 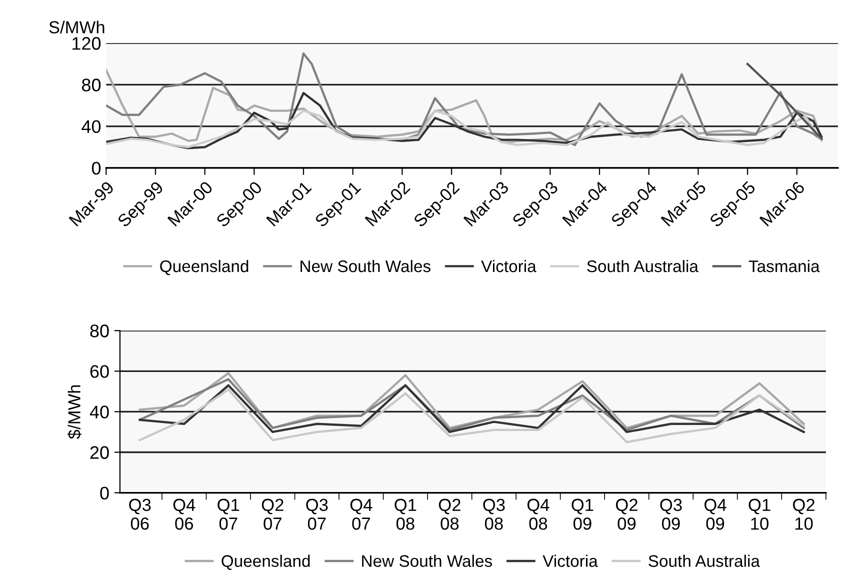 I want to click on x-tick-label: Q4 08, so click(x=538, y=514).